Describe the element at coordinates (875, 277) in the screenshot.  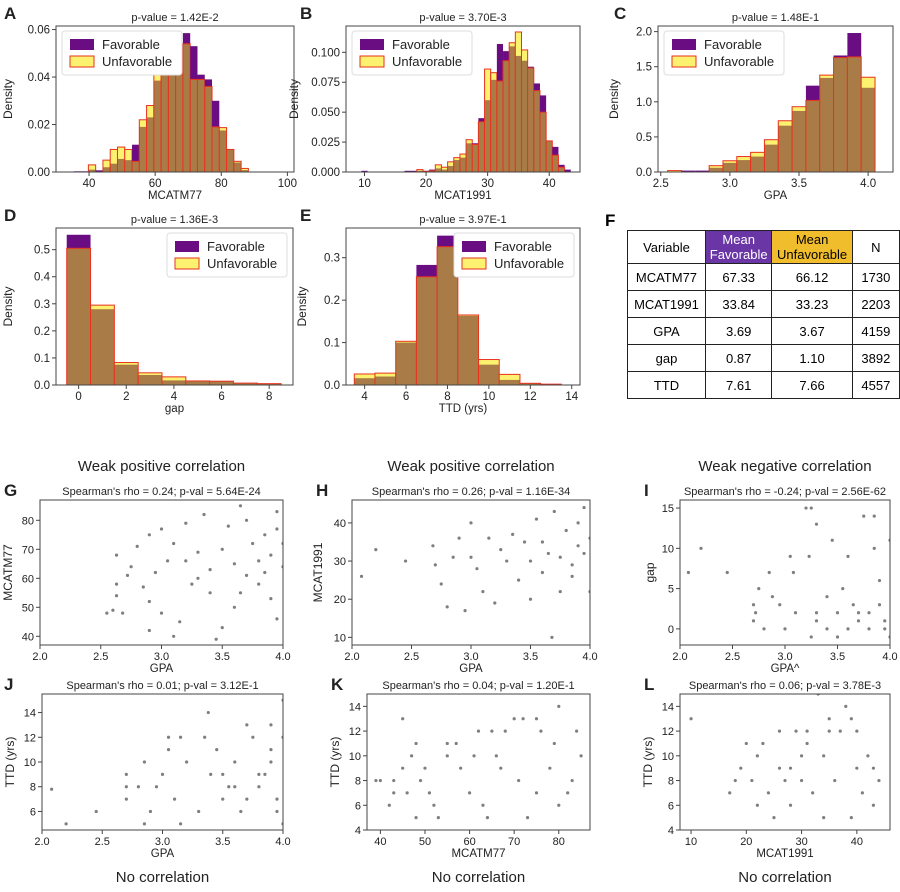
I see `cell-n: 1730` at that location.